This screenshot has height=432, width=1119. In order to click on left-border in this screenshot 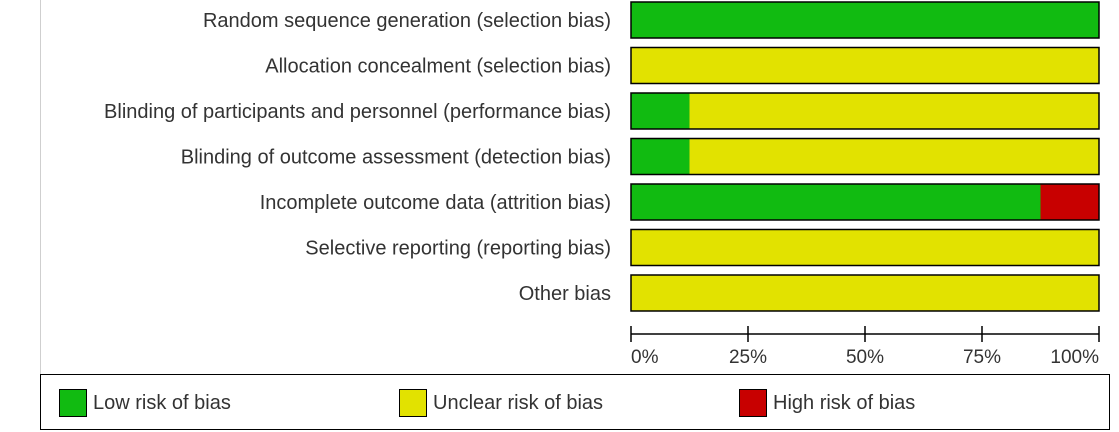, I will do `click(40, 187)`.